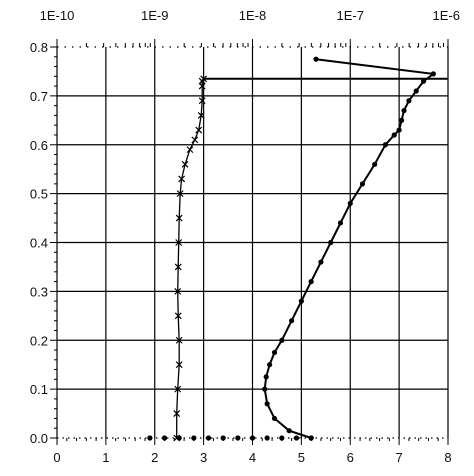 The image size is (474, 476). I want to click on y-tick-label: 0.1, so click(39, 389).